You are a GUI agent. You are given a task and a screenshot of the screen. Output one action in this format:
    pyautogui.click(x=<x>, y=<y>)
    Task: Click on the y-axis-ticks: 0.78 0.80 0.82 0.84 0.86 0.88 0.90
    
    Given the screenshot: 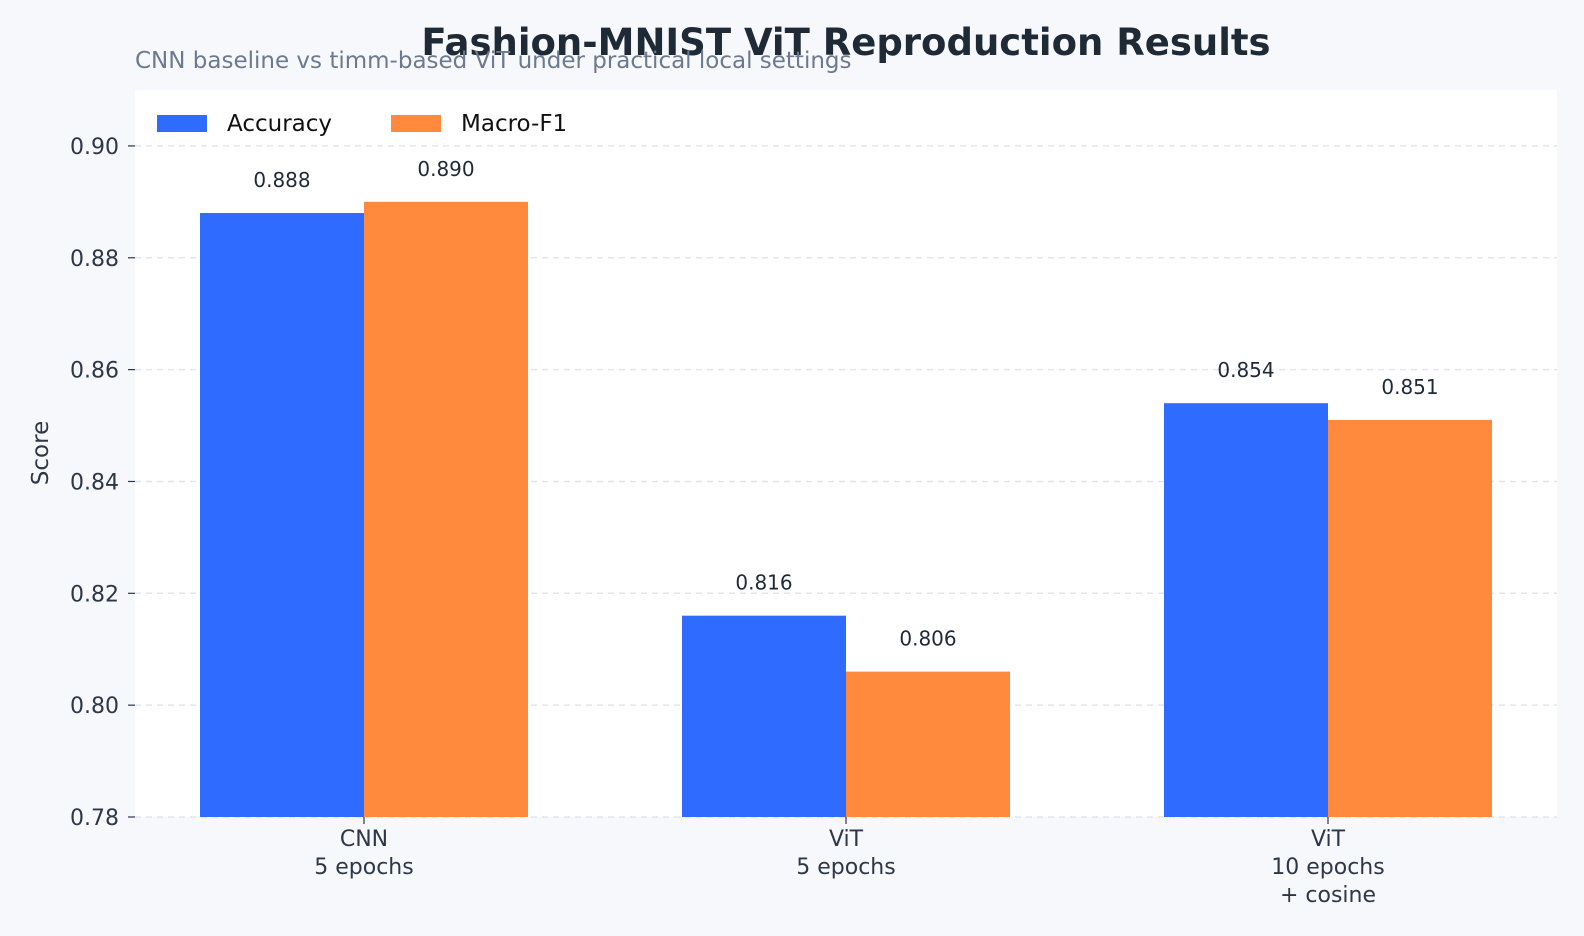 What is the action you would take?
    pyautogui.click(x=102, y=483)
    